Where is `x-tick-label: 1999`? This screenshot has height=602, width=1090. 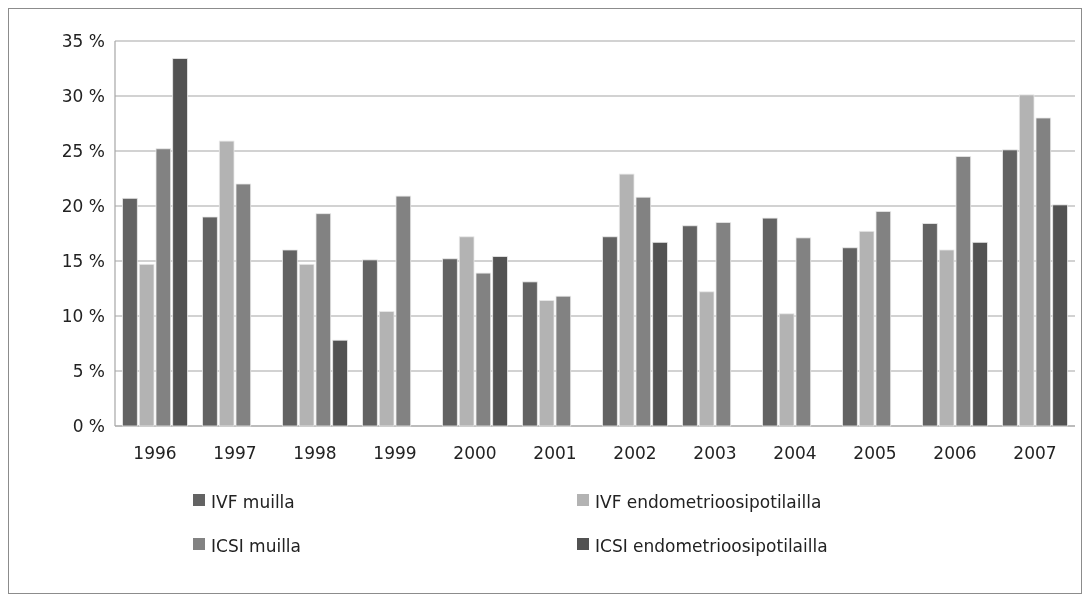
x-tick-label: 1999 is located at coordinates (395, 453).